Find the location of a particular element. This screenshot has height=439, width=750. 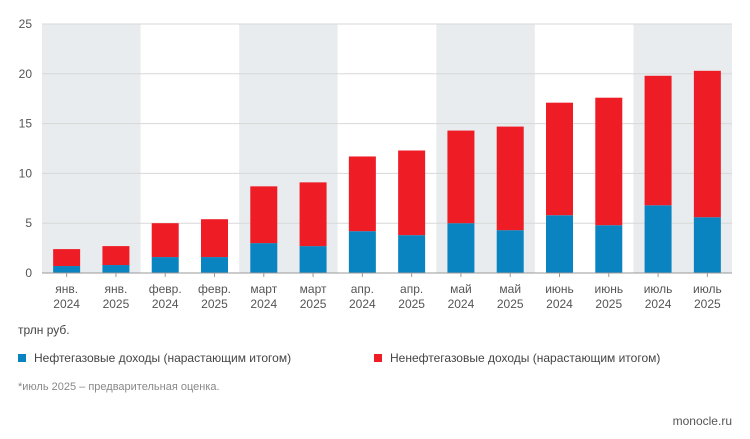

legend-swatch-oil-gas is located at coordinates (22, 358).